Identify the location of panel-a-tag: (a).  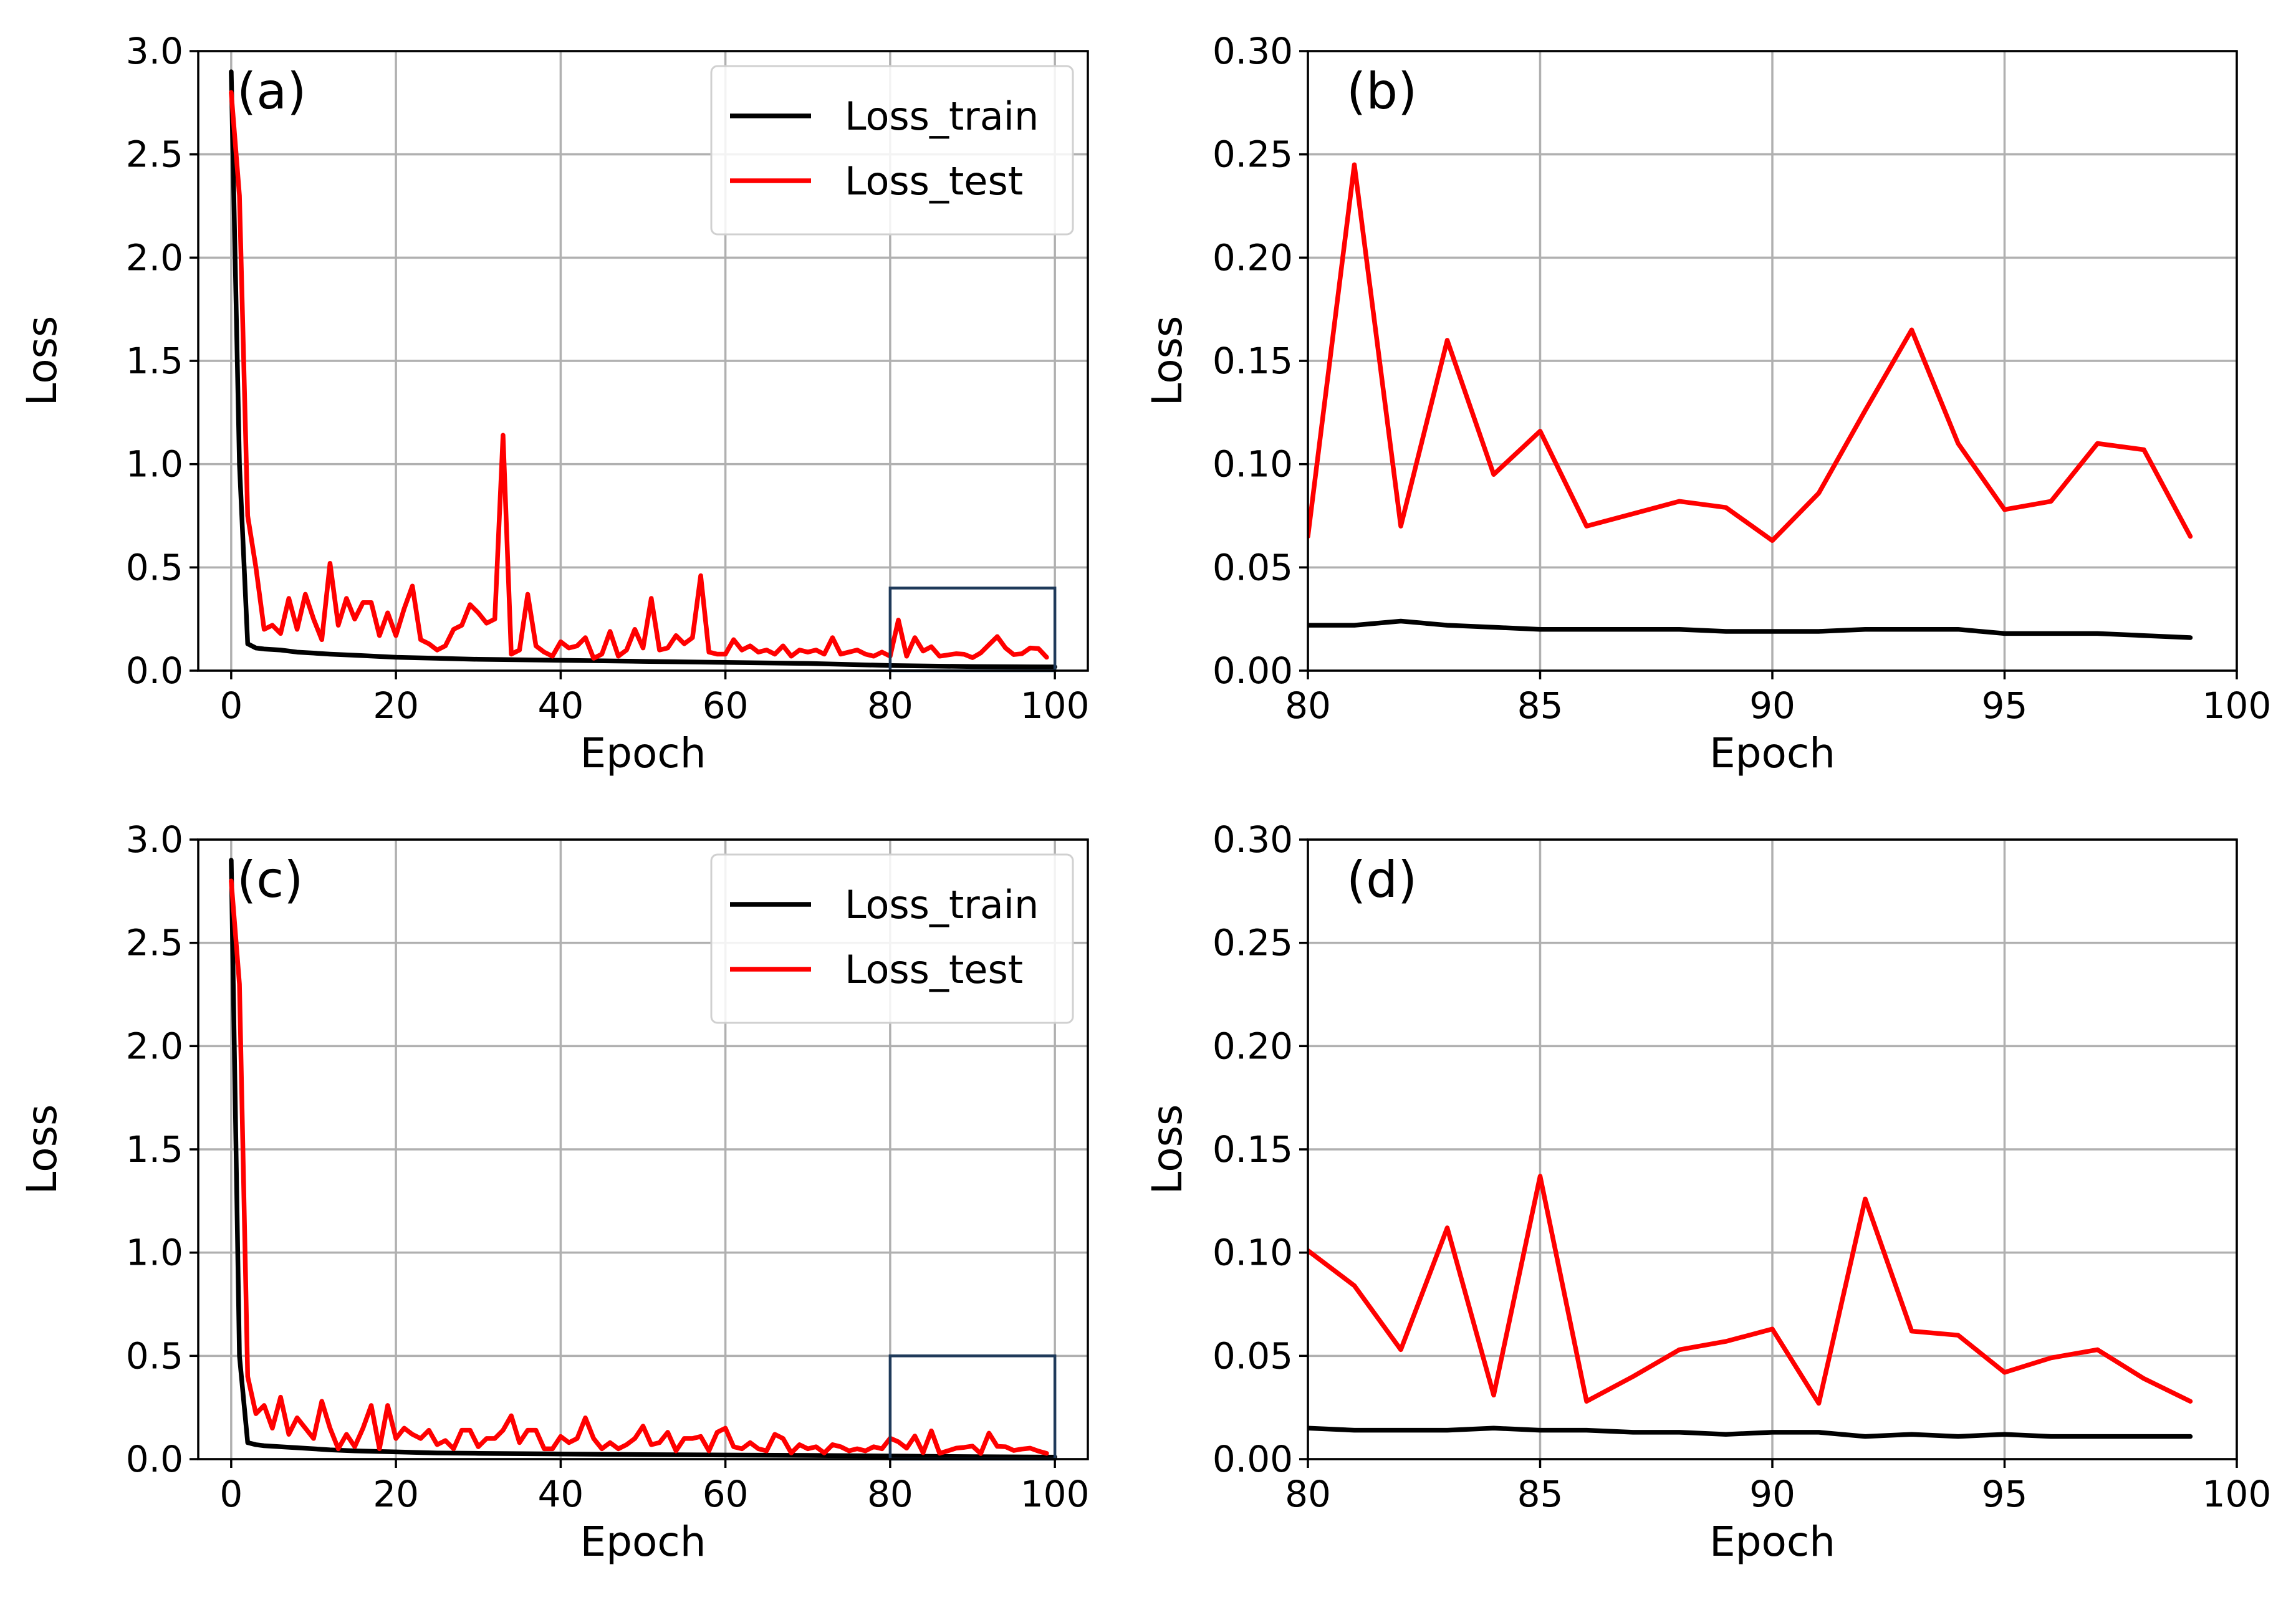
(271, 91).